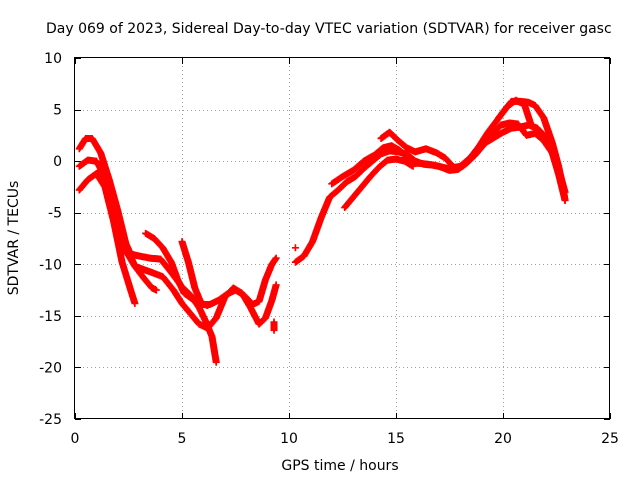  Describe the element at coordinates (50, 420) in the screenshot. I see `y-tick-label: -25` at that location.